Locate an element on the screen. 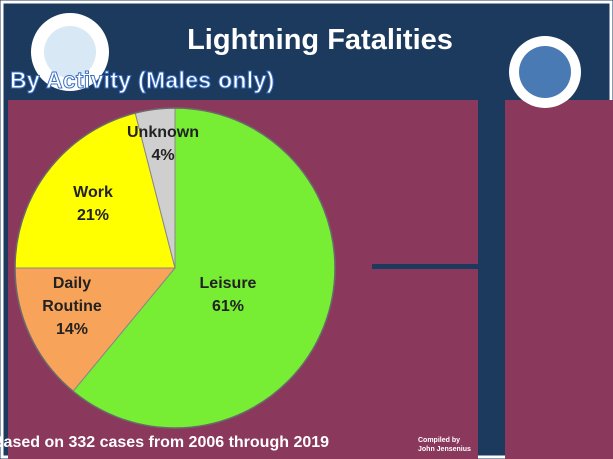  slice-value: 61% is located at coordinates (228, 306).